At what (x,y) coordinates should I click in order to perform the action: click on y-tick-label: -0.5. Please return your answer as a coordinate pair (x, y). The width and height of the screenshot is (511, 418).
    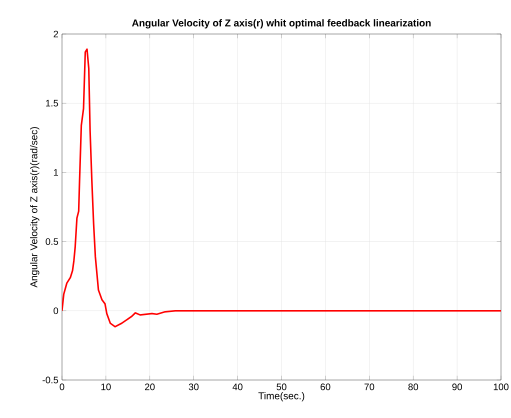
    Looking at the image, I should click on (50, 380).